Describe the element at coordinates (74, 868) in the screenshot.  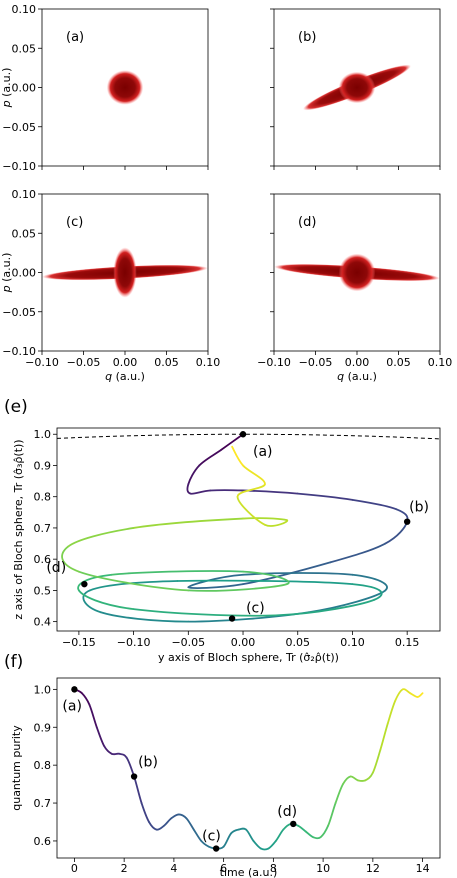
I see `x-tick-label: 0` at that location.